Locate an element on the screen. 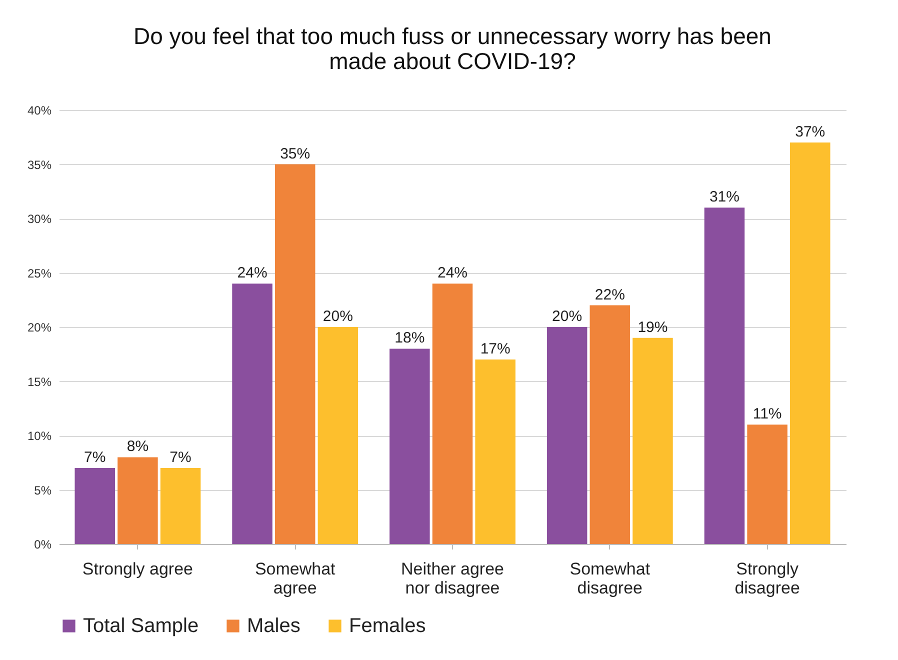  x-tick-label: Neither agree nor disagree is located at coordinates (452, 579).